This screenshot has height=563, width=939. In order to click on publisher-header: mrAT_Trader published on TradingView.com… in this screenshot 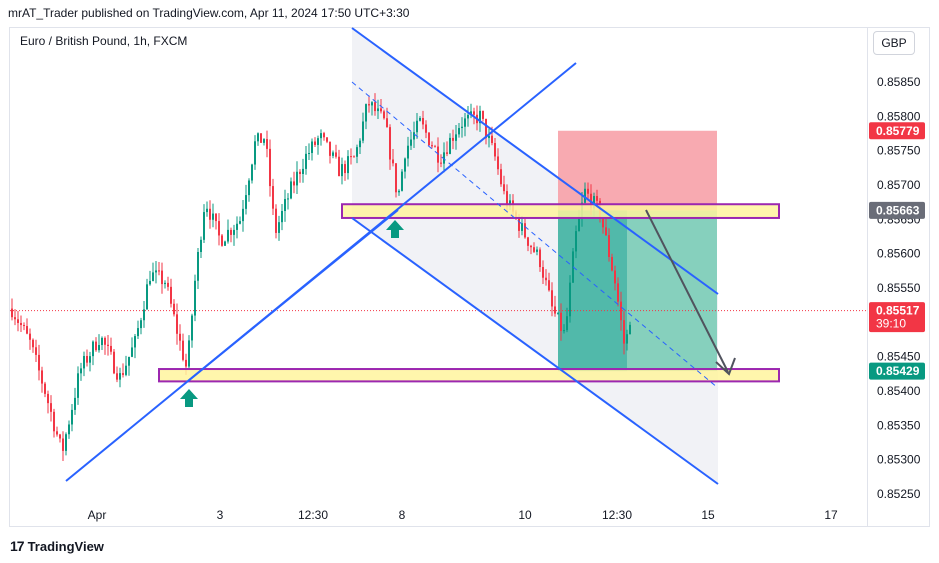, I will do `click(209, 13)`.